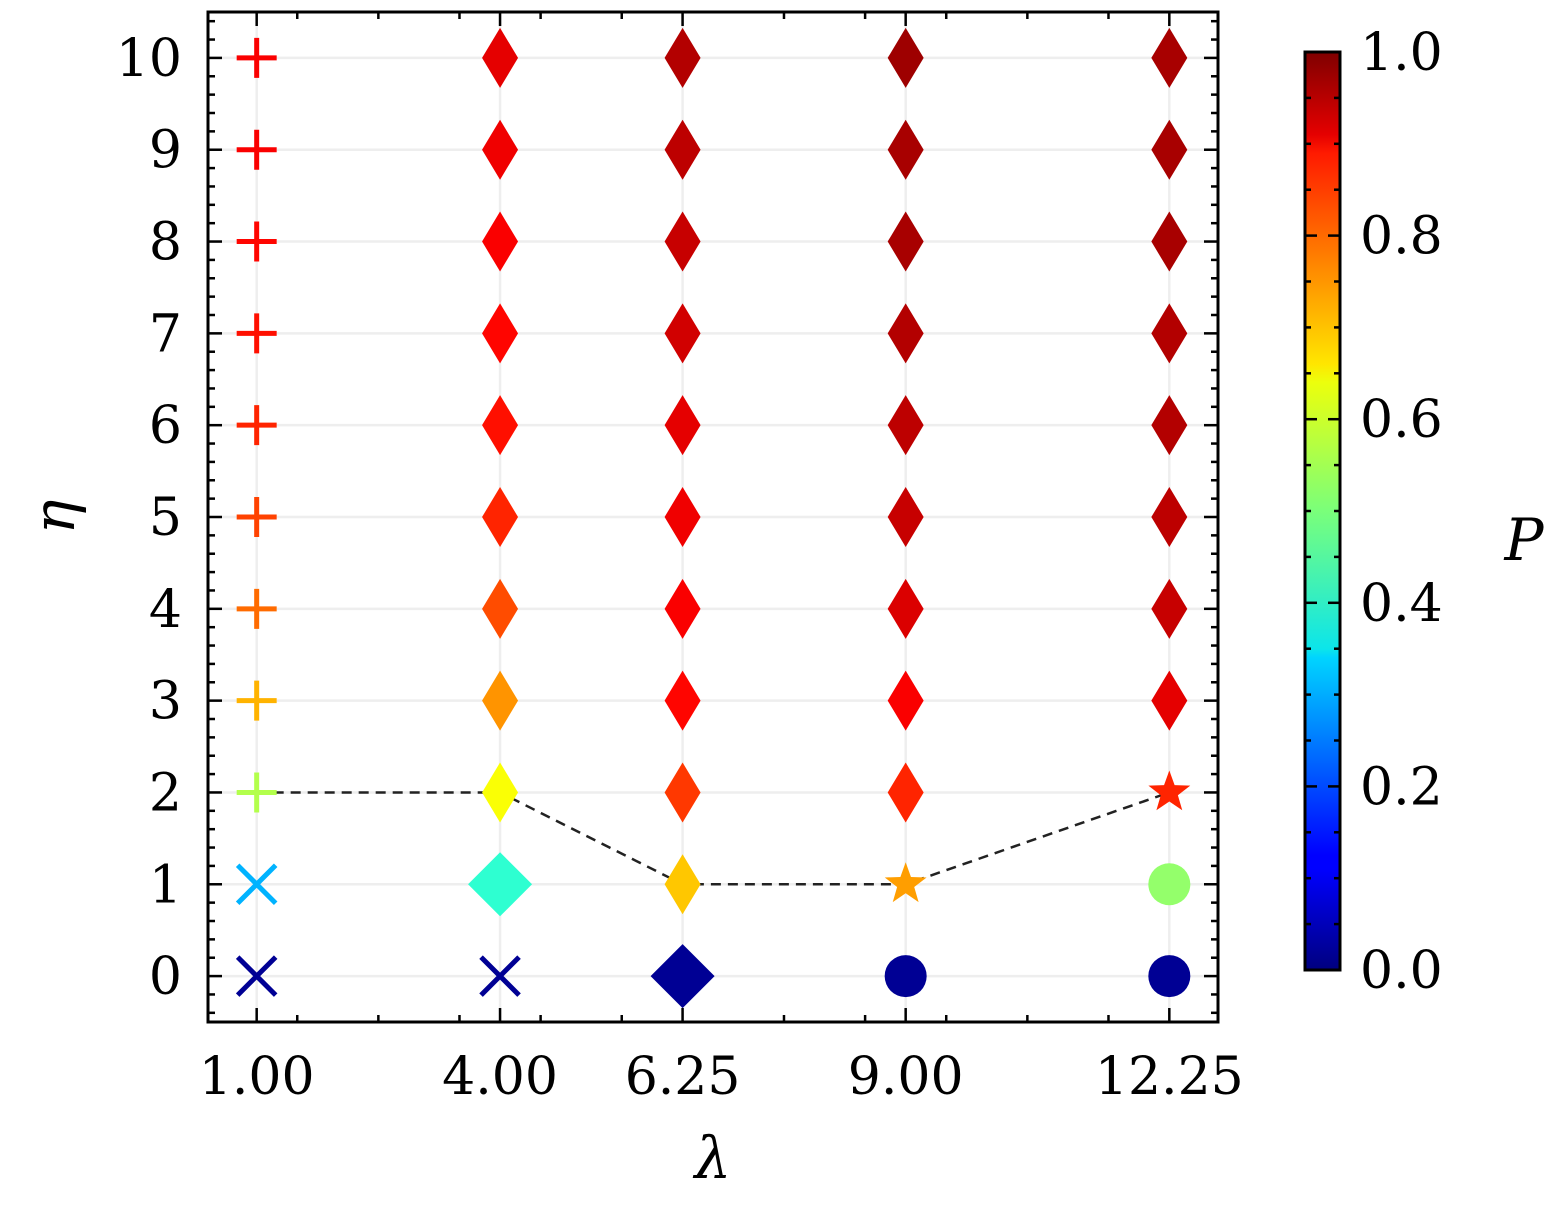  What do you see at coordinates (1401, 971) in the screenshot?
I see `colorbar-tick-label: 0.0` at bounding box center [1401, 971].